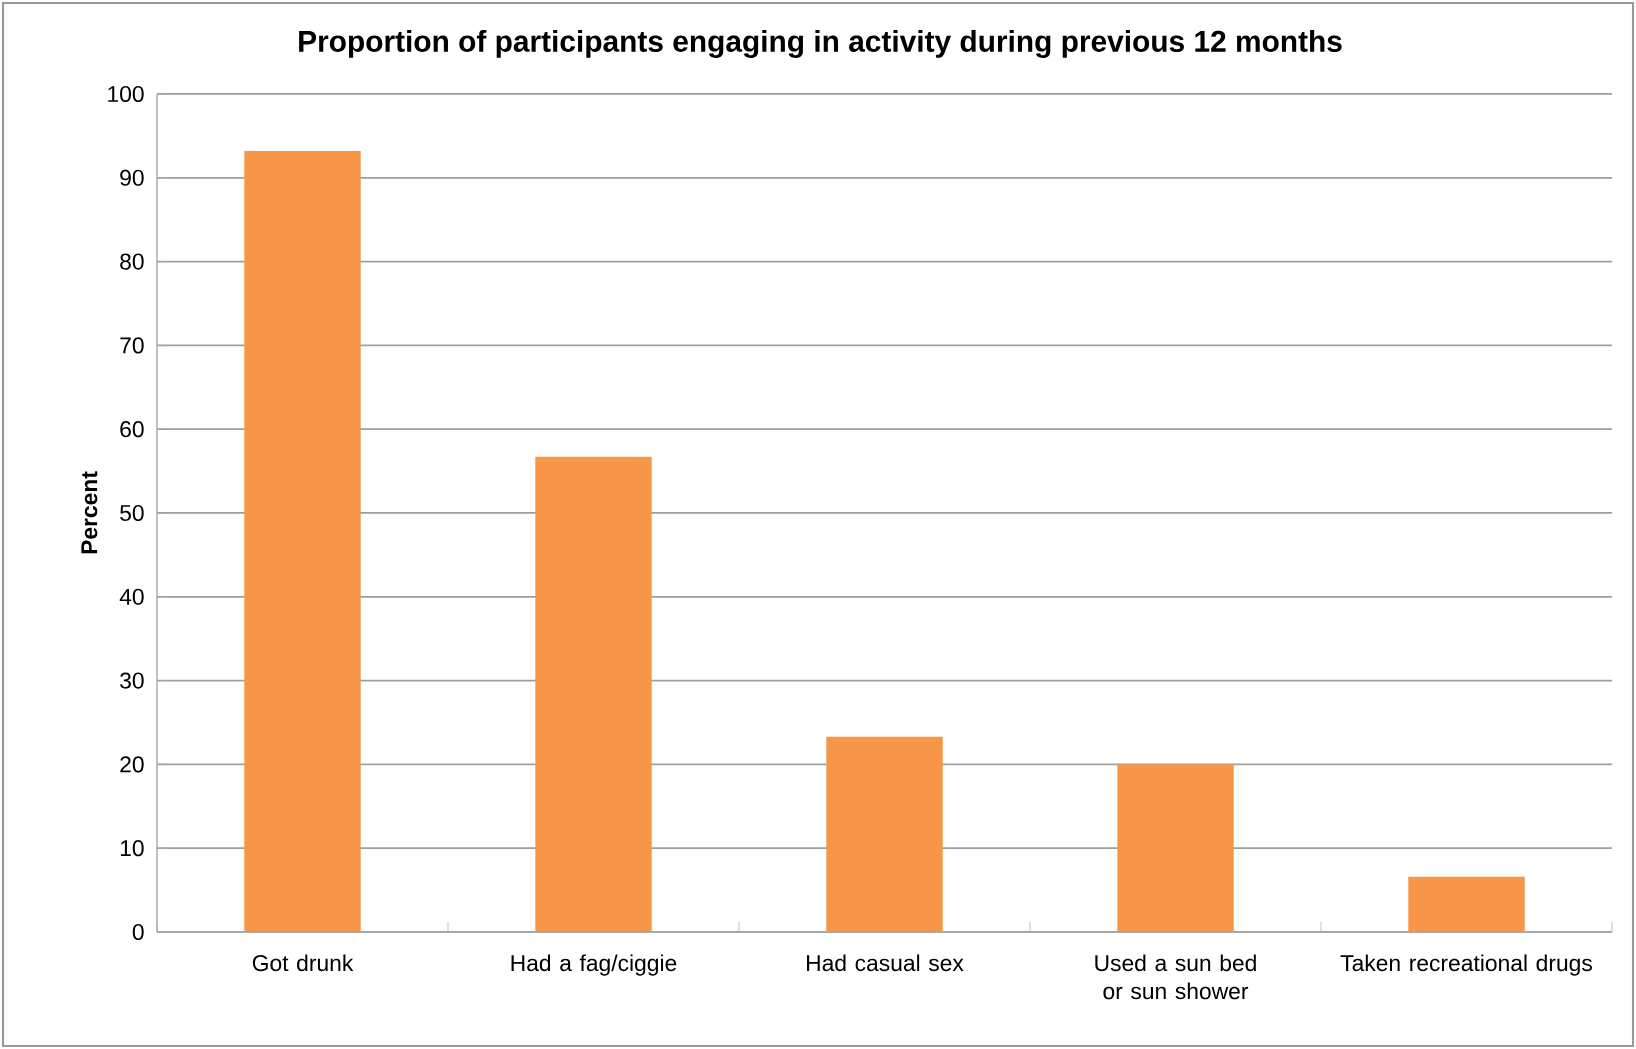 This screenshot has width=1636, height=1049. I want to click on x-tick-label: Used a sun bed or sun shower, so click(1175, 977).